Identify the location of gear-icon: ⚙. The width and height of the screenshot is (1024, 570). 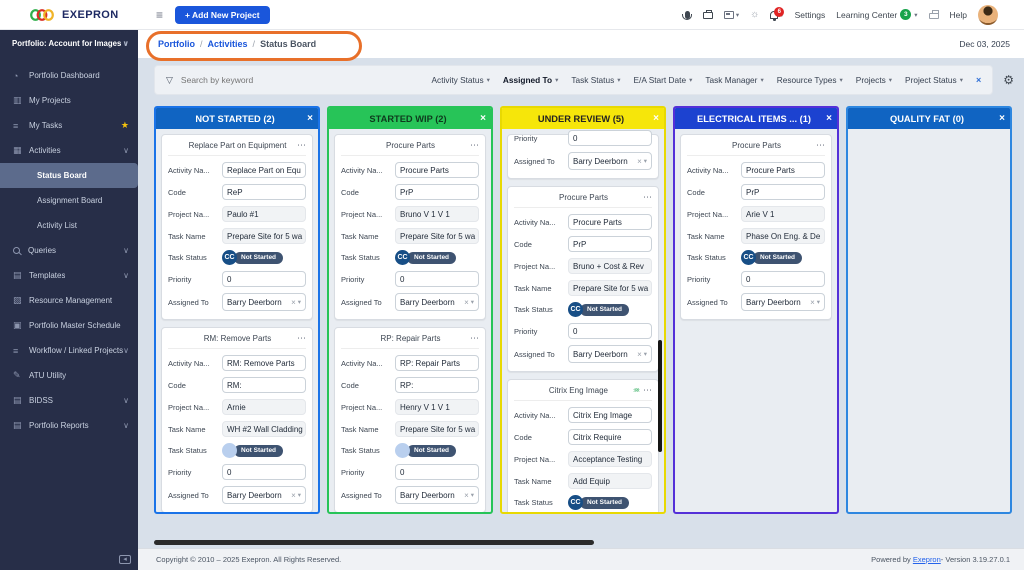
(1008, 80).